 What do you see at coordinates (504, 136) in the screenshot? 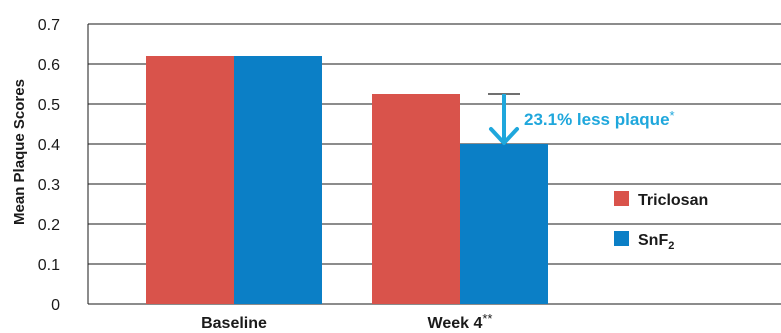
I see `annotation-arrow-head` at bounding box center [504, 136].